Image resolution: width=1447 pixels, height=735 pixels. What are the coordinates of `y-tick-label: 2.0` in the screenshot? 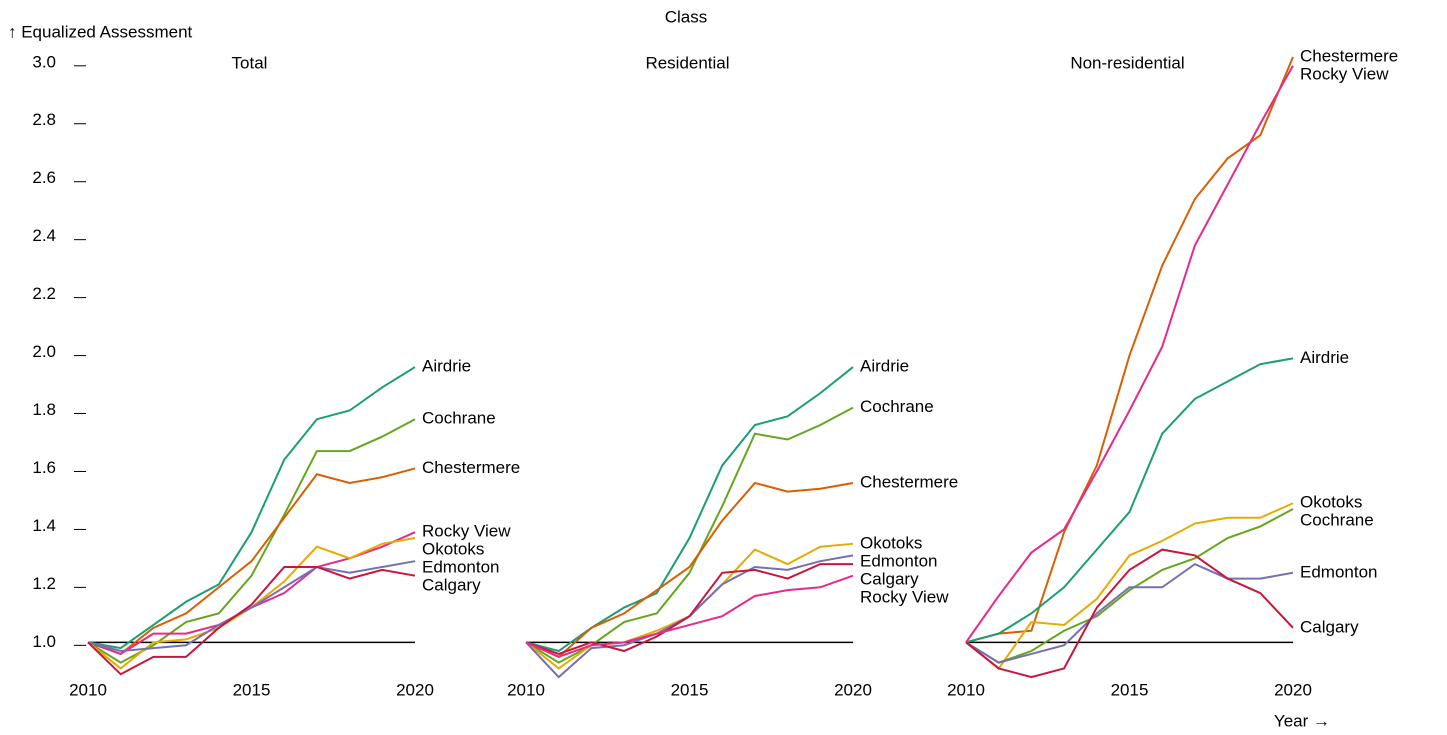 It's located at (44, 351).